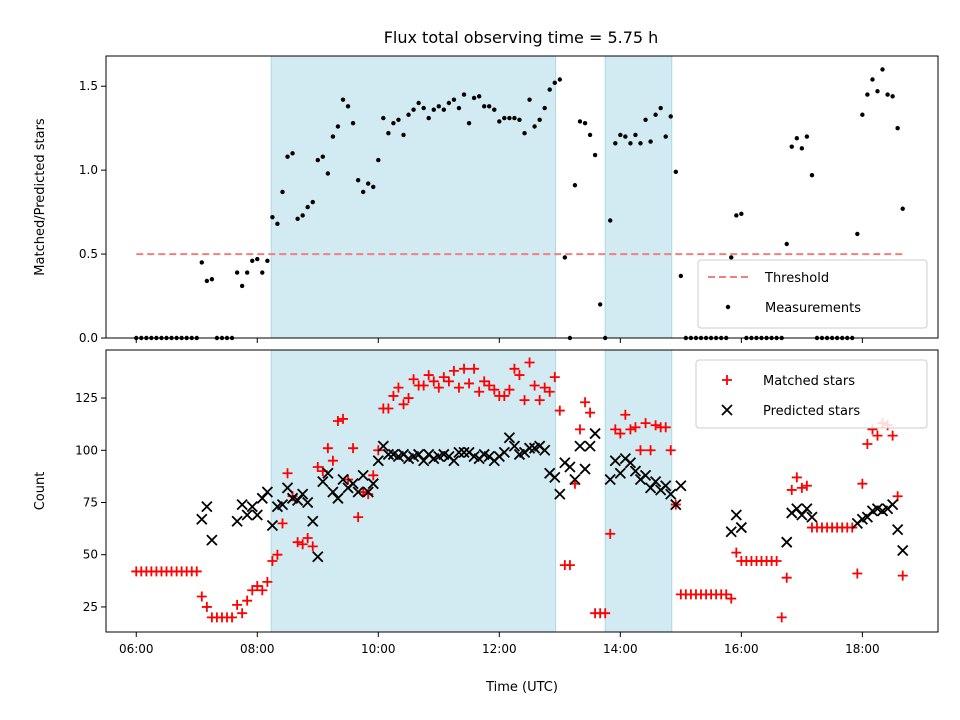 This screenshot has height=720, width=960. Describe the element at coordinates (86, 398) in the screenshot. I see `bottom-ytick-label: 125` at that location.